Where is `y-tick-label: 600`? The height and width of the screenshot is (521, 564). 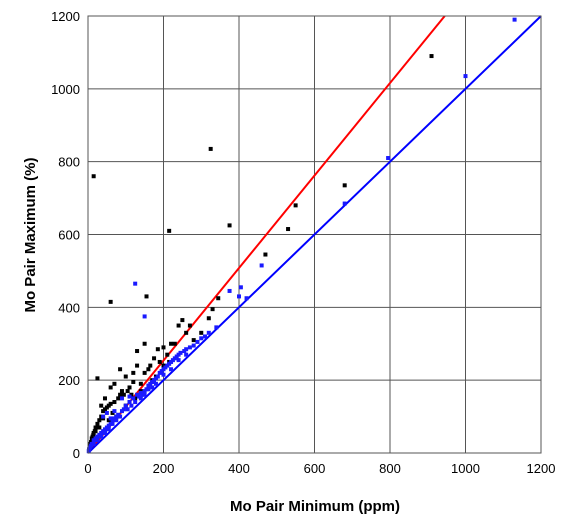 y-tick-label: 600 is located at coordinates (69, 235).